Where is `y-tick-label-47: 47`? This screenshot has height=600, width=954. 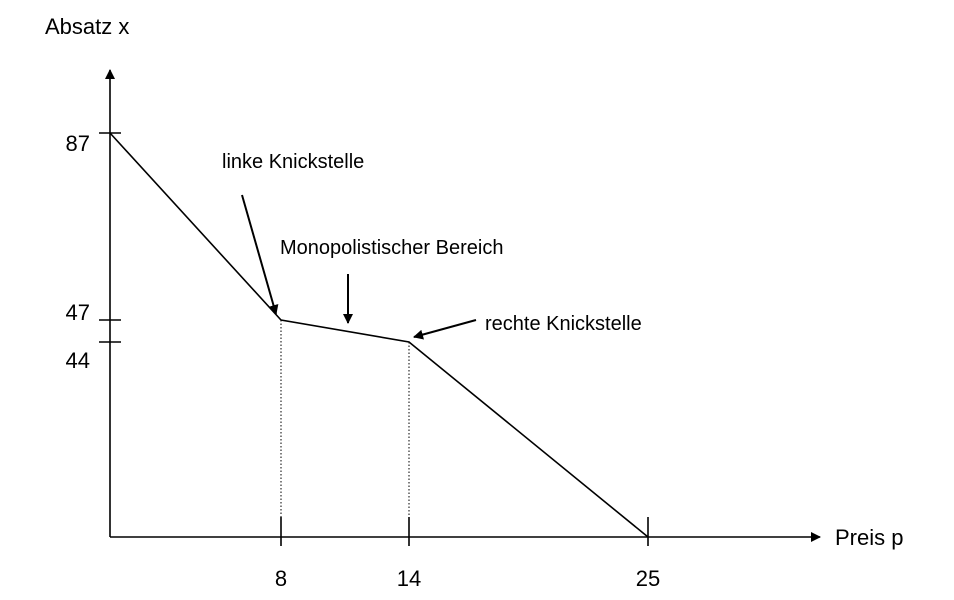 y-tick-label-47: 47 is located at coordinates (78, 312).